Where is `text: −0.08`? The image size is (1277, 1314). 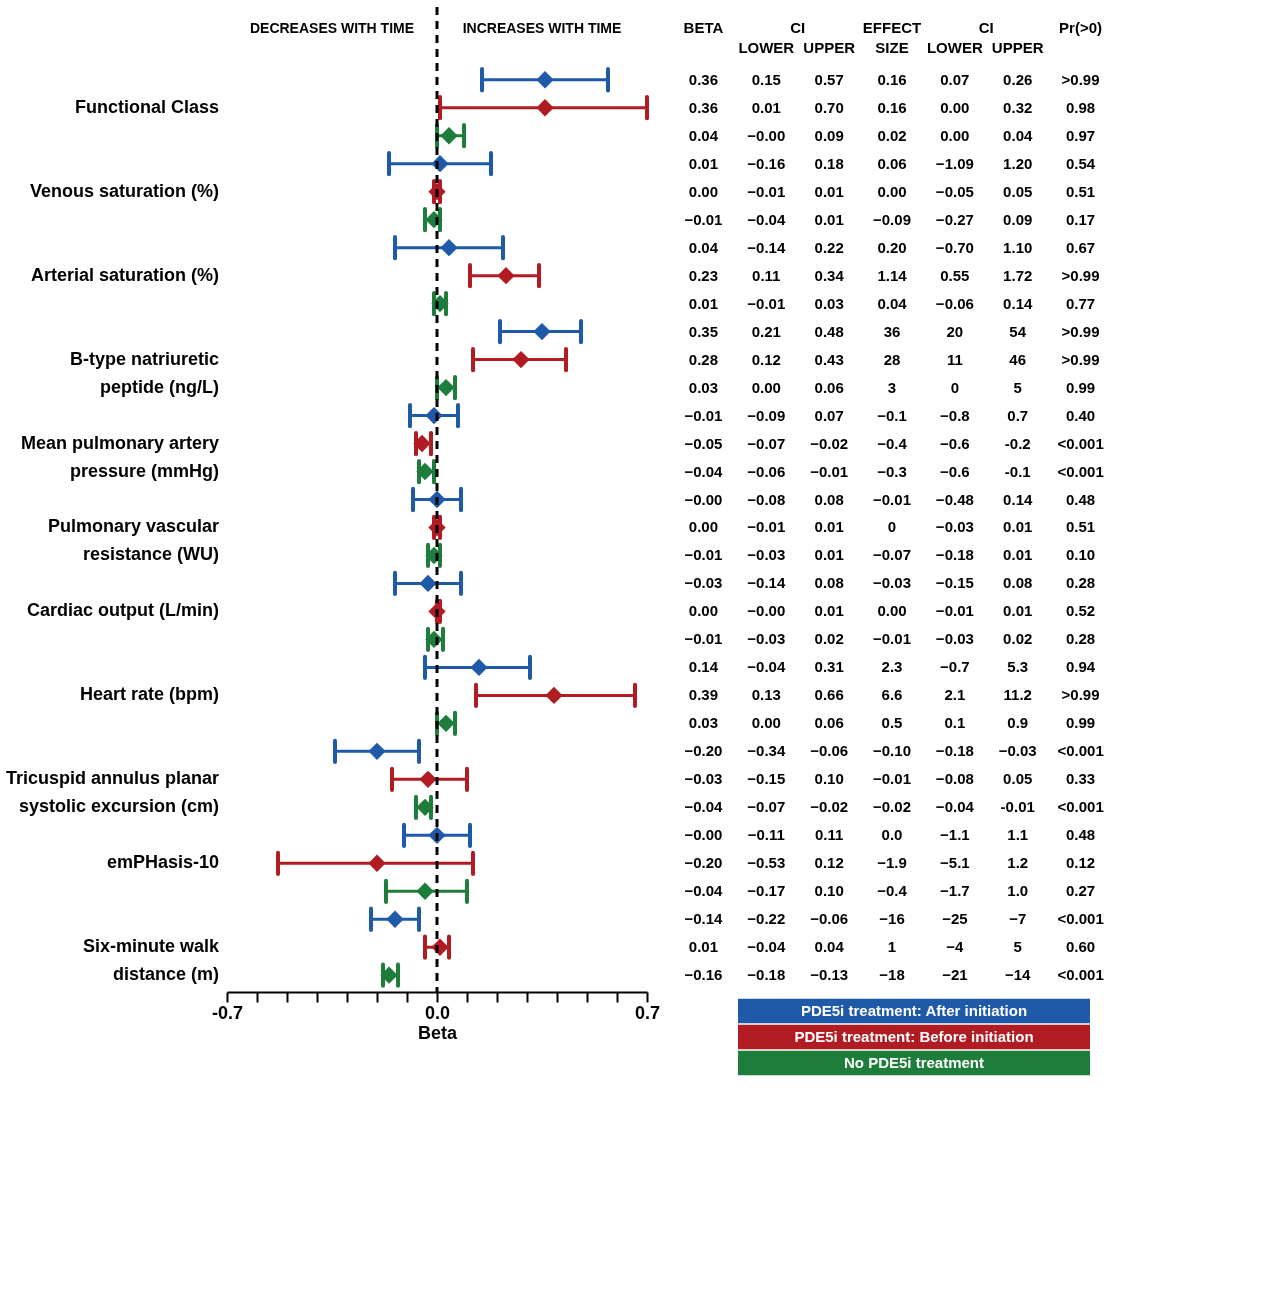 text: −0.08 is located at coordinates (766, 499).